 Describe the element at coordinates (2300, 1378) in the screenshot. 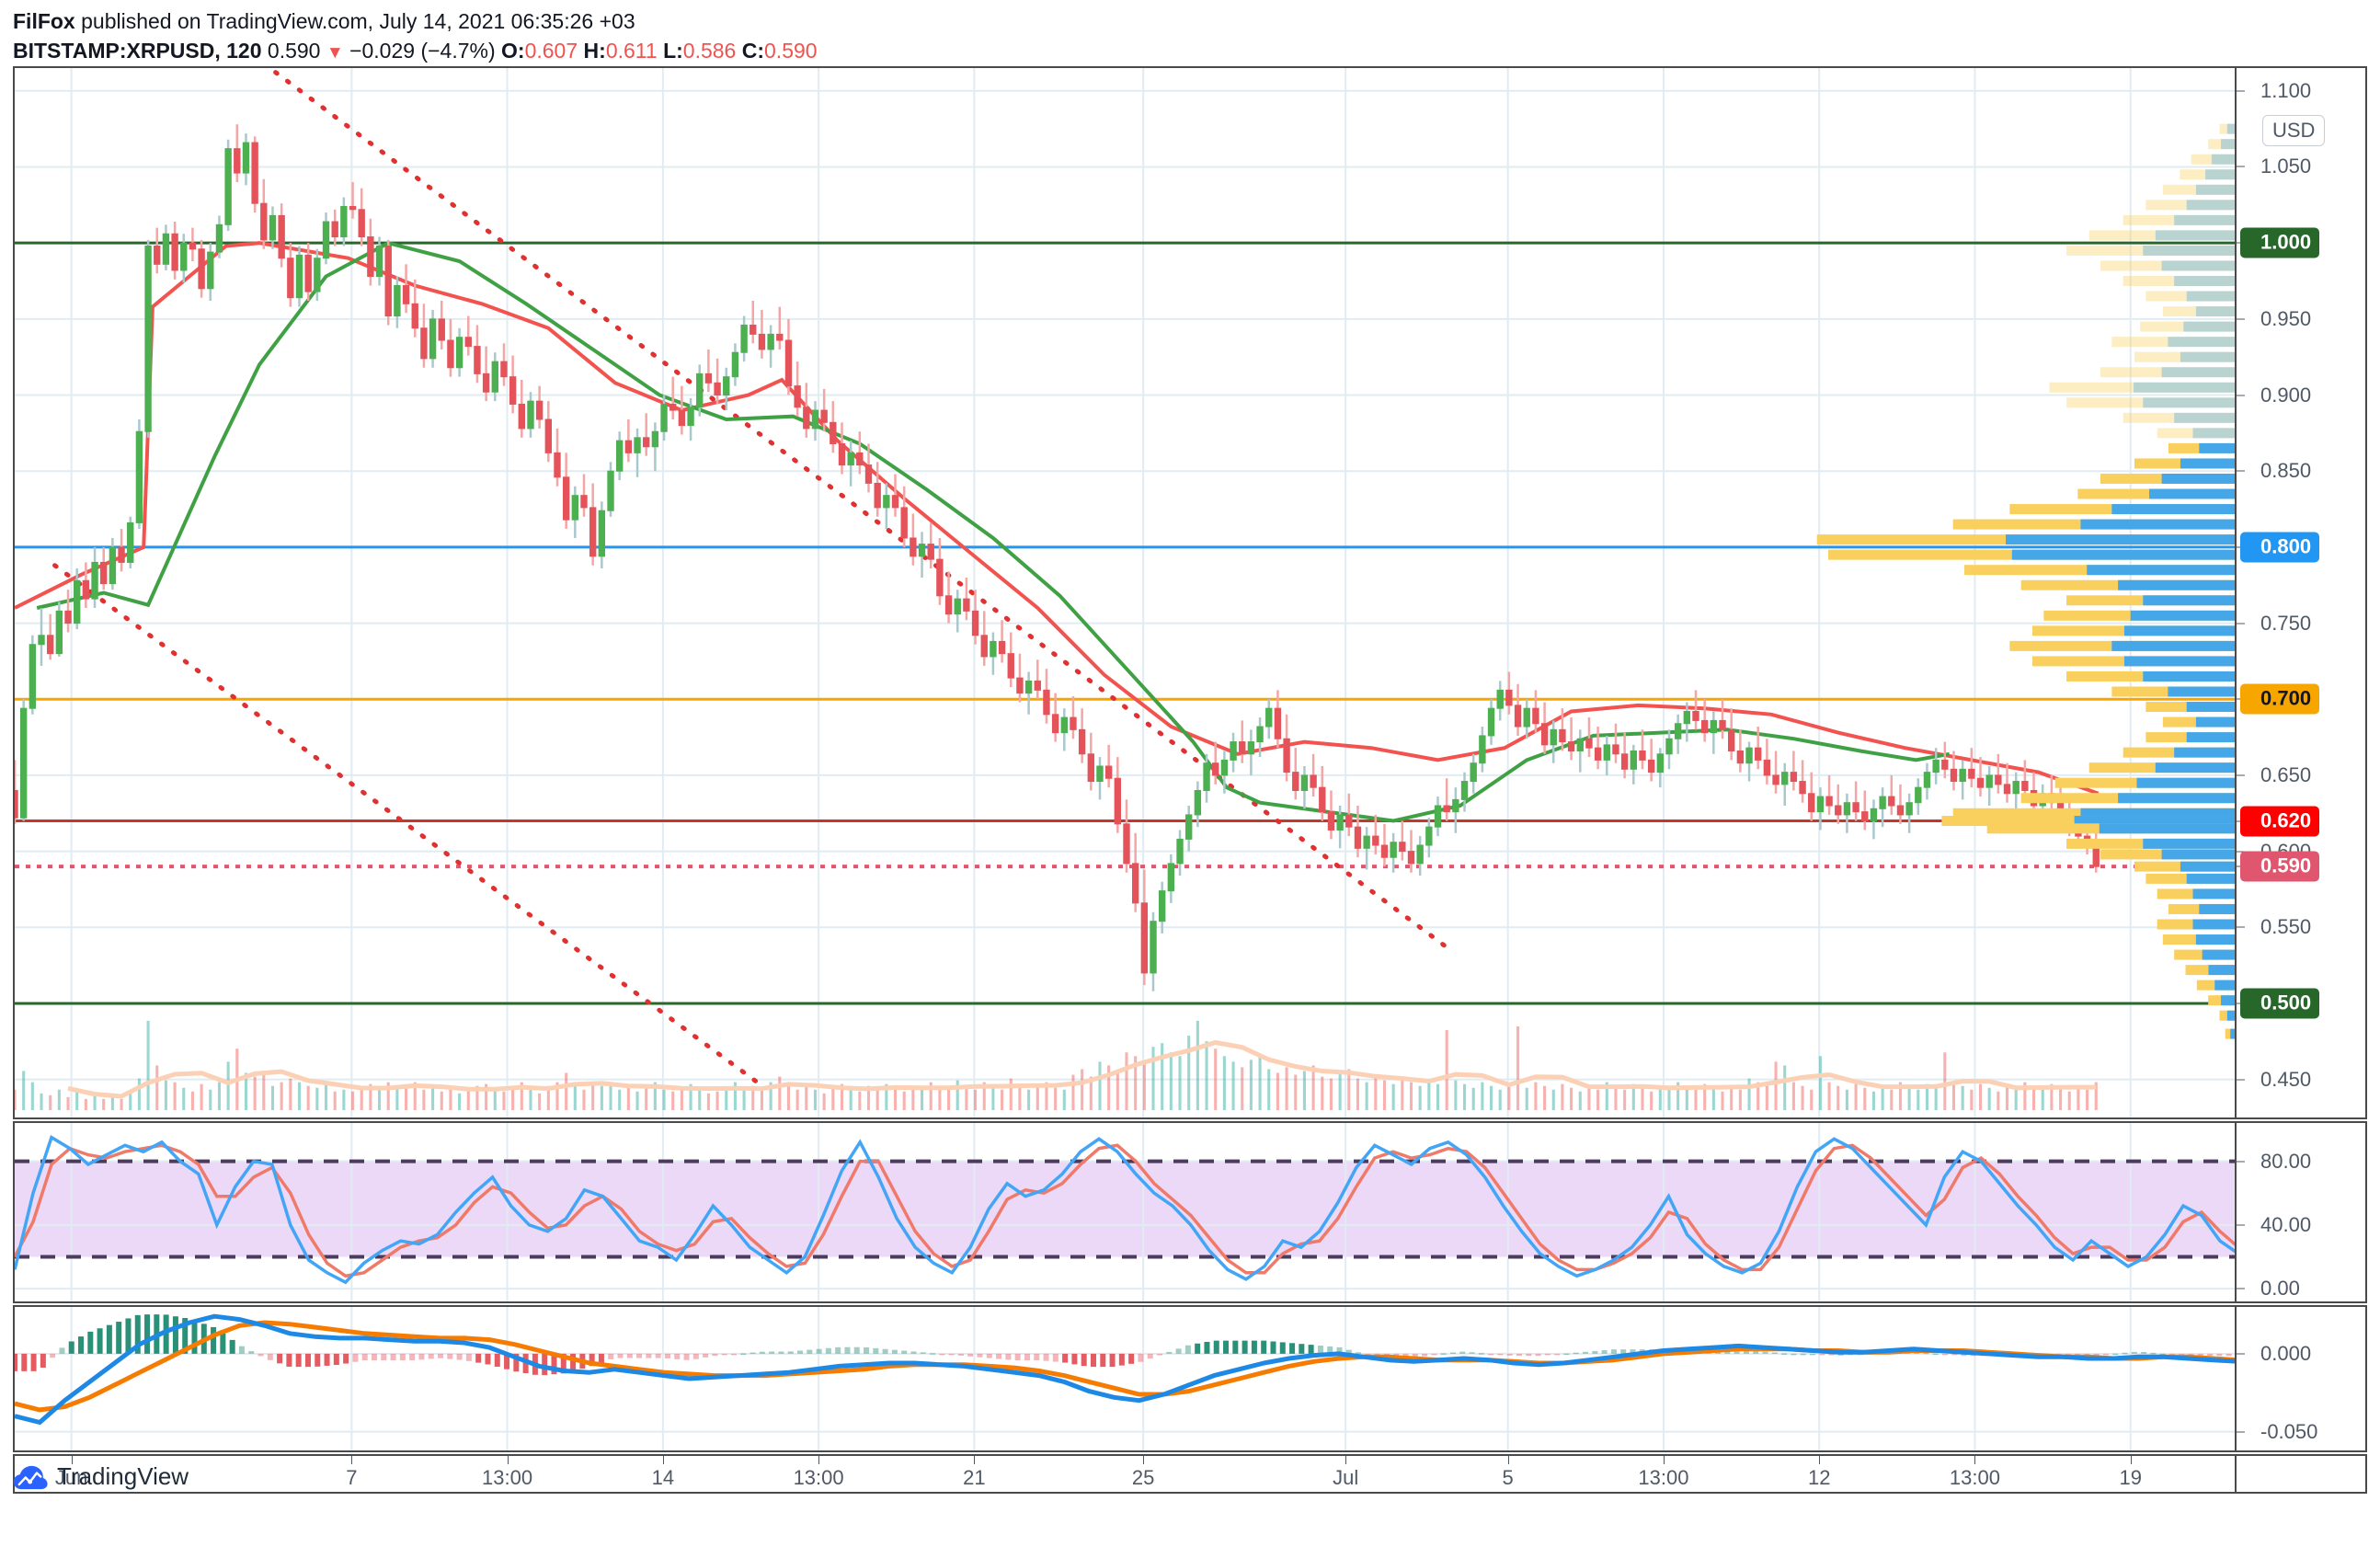

I see `macd-axis: 0.000 -0.050` at that location.